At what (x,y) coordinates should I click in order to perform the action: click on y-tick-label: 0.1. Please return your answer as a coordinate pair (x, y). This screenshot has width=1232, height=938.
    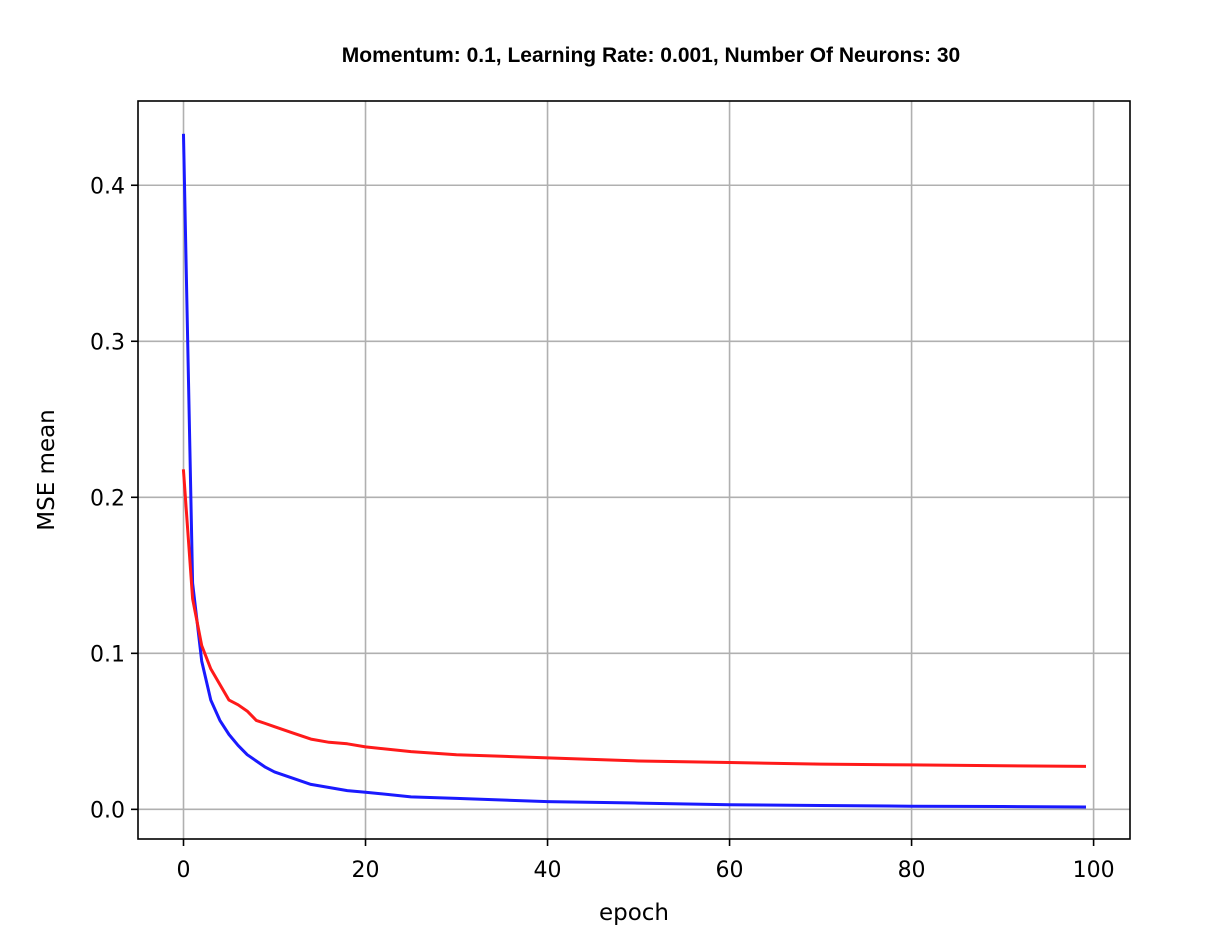
    Looking at the image, I should click on (107, 654).